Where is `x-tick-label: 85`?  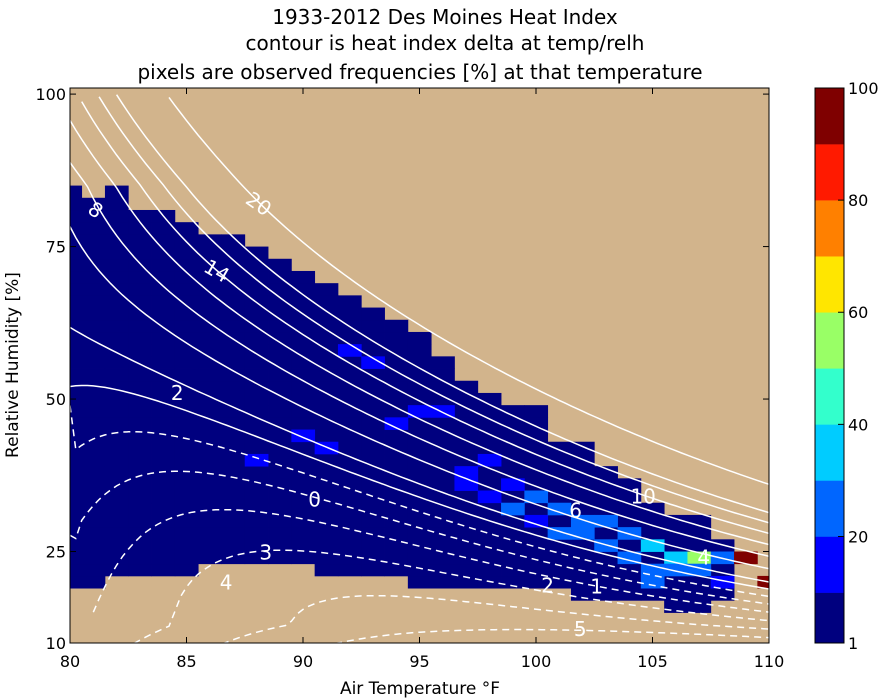 x-tick-label: 85 is located at coordinates (186, 661).